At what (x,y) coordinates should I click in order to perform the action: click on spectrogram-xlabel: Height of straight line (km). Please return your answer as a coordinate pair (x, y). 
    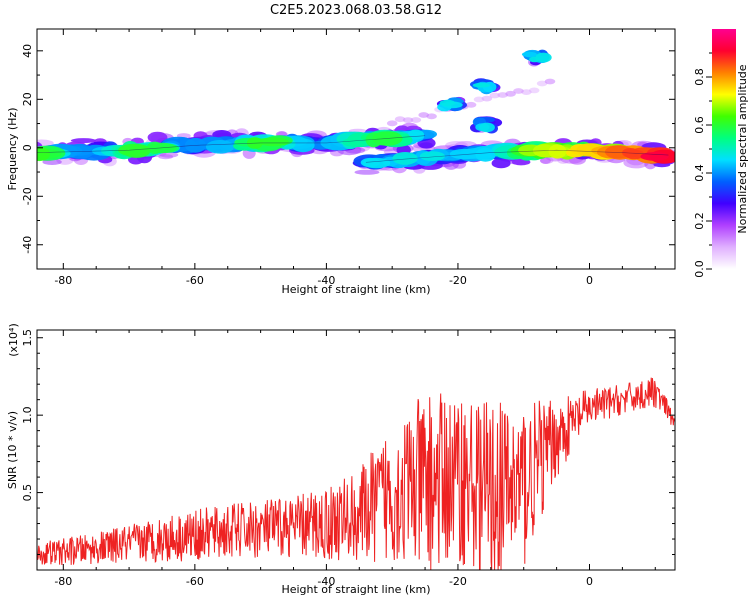
    Looking at the image, I should click on (355, 289).